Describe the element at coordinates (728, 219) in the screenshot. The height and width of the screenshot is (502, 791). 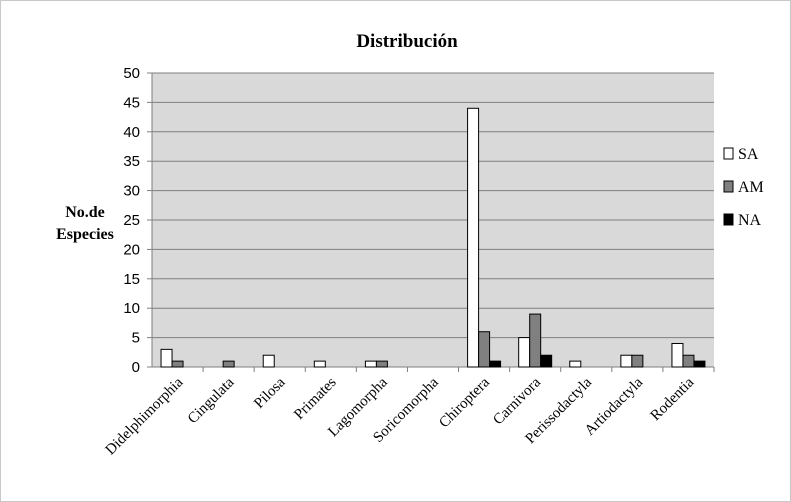
I see `legend-swatch-na` at that location.